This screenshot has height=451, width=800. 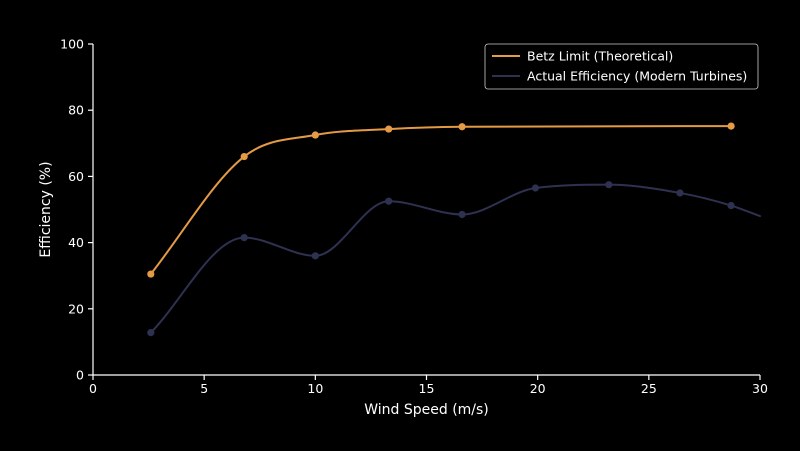 What do you see at coordinates (72, 44) in the screenshot?
I see `y-tick-label: 100` at bounding box center [72, 44].